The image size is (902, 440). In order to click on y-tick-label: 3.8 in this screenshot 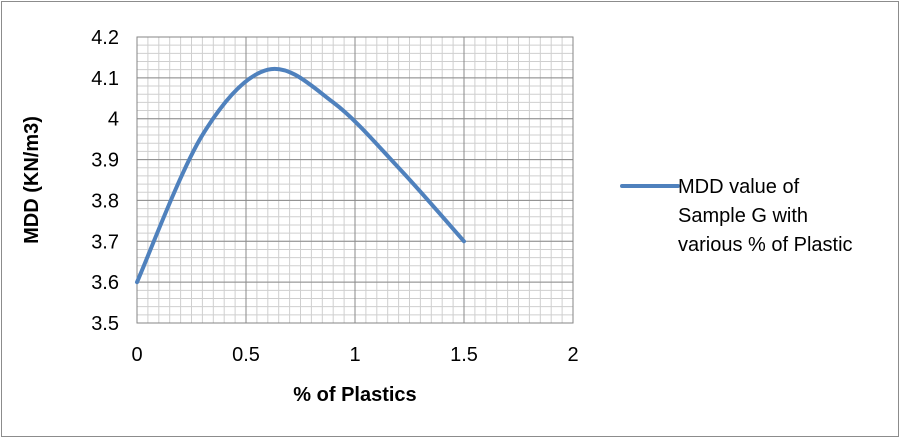, I will do `click(105, 201)`.